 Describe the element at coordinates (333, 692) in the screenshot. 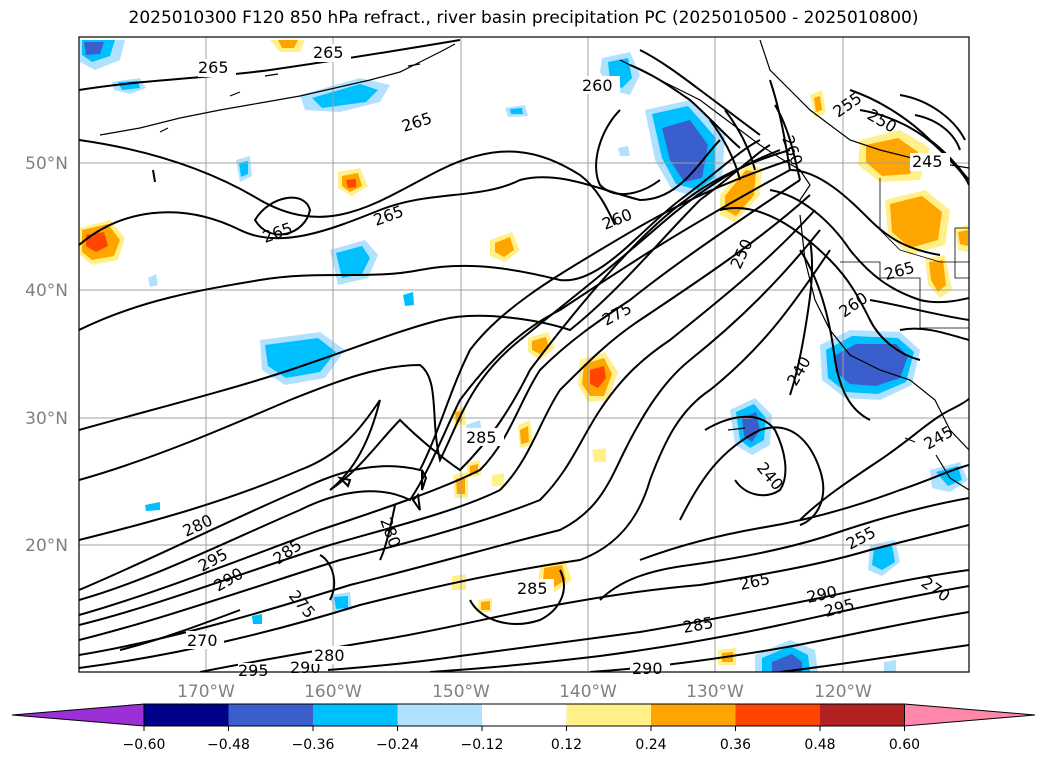

I see `lon-label-160w: 160°W` at that location.